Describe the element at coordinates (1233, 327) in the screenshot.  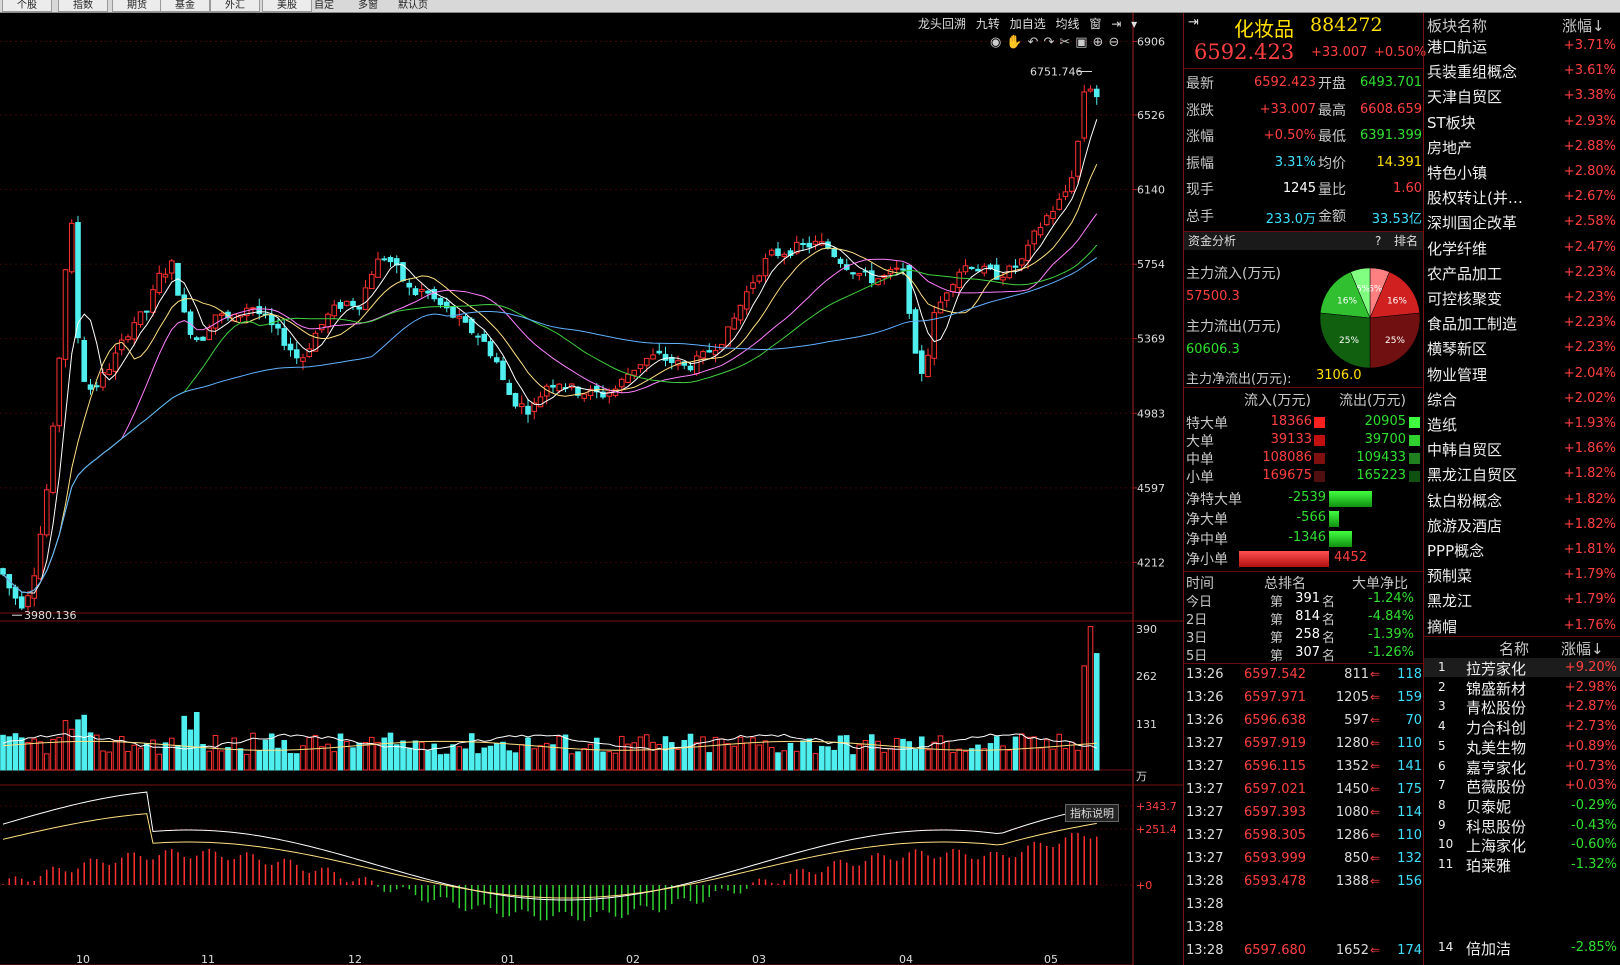
I see `main-outflow-label: 主力流出(万元)` at that location.